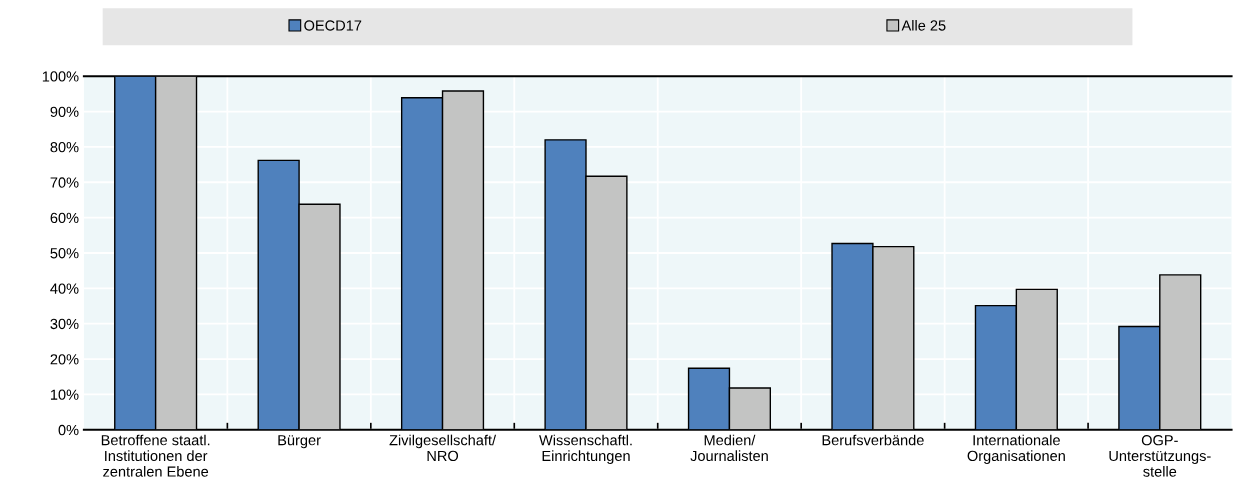  Describe the element at coordinates (64, 147) in the screenshot. I see `y-tick-label: 80%` at that location.